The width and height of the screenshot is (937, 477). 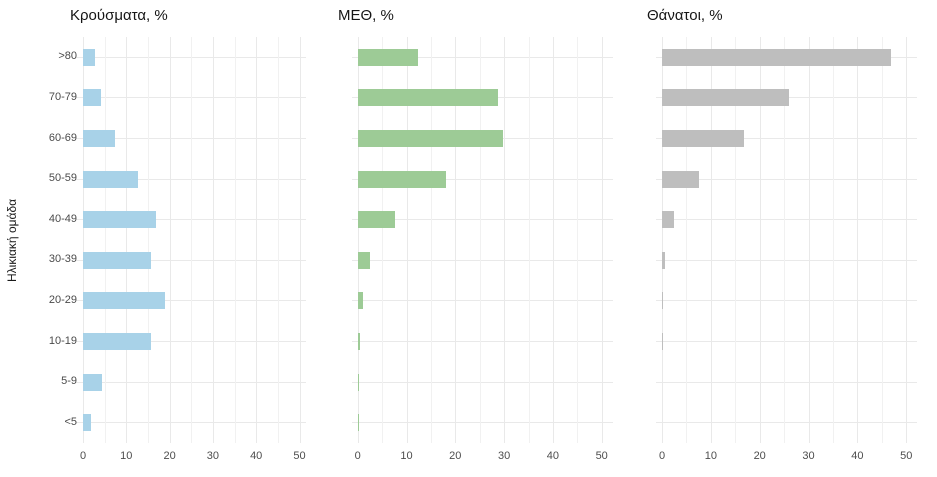 I want to click on age-group-label: 70-79, so click(x=62, y=96).